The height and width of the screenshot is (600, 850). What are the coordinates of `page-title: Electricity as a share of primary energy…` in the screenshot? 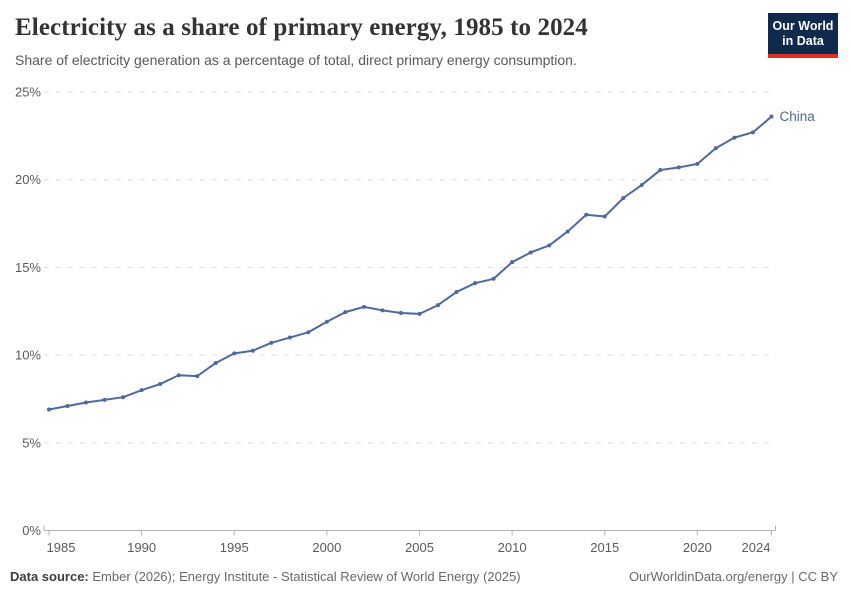 It's located at (301, 27).